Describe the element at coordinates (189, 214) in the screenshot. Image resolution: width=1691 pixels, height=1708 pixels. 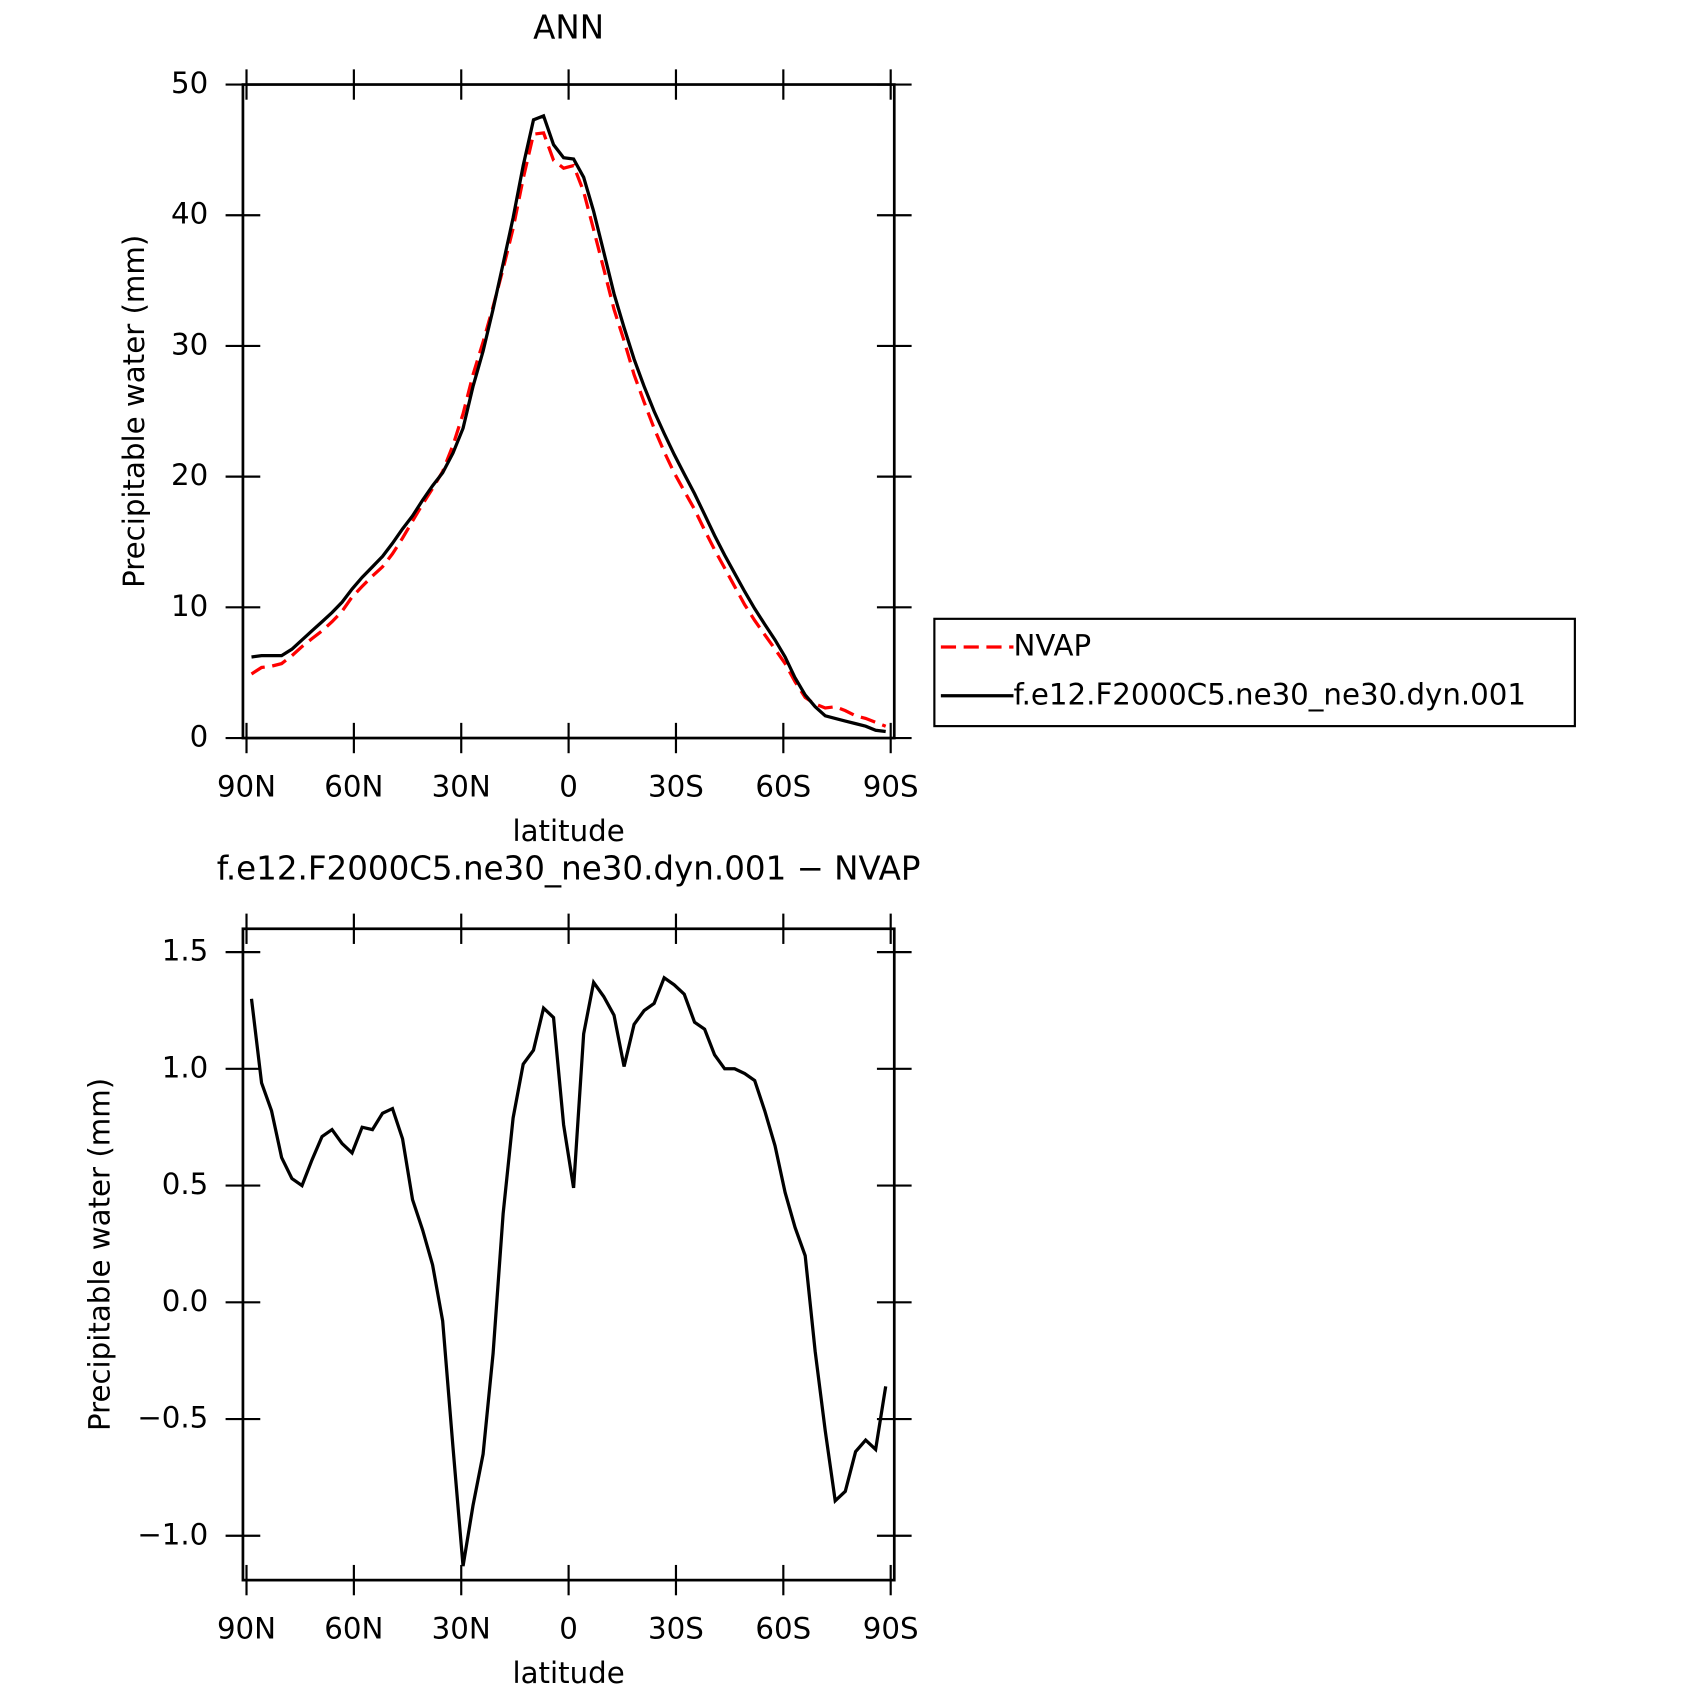
I see `y-tick-label: 40` at that location.